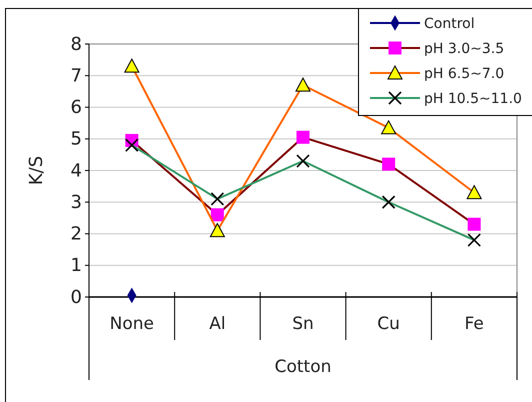 This screenshot has width=532, height=402. I want to click on x-tick-label: Al, so click(217, 324).